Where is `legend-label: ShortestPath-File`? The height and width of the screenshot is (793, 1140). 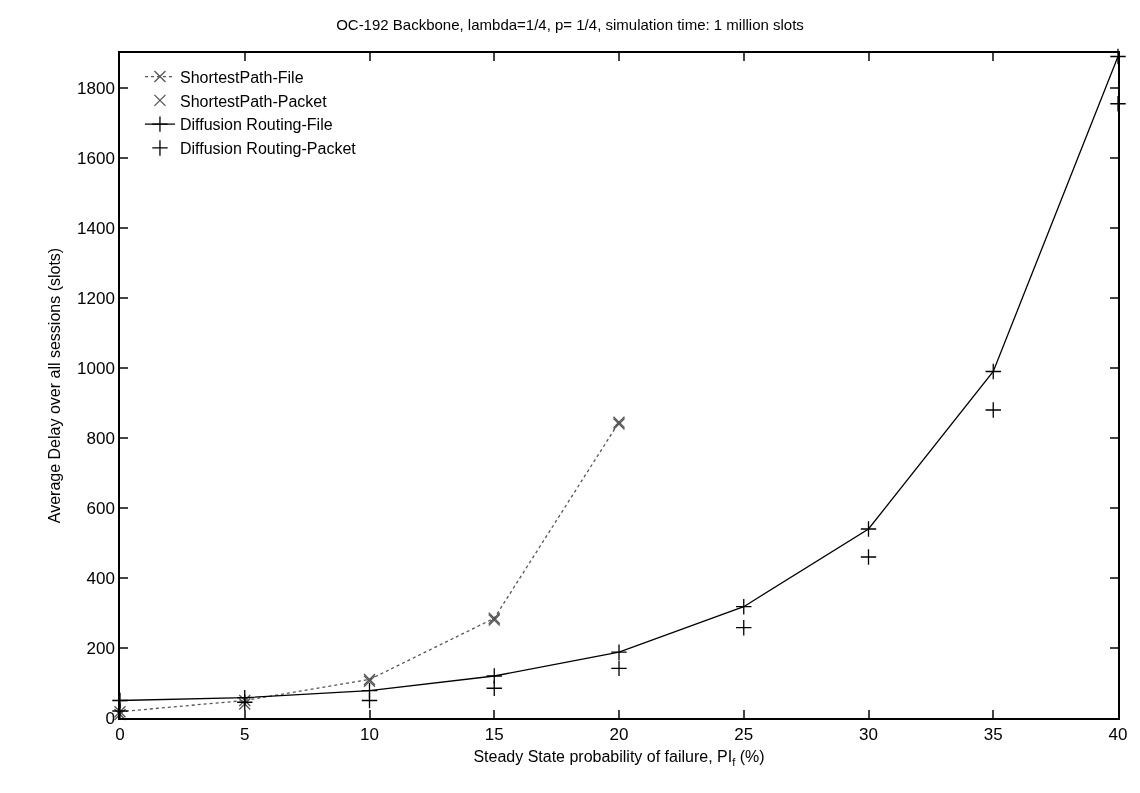 legend-label: ShortestPath-File is located at coordinates (241, 77).